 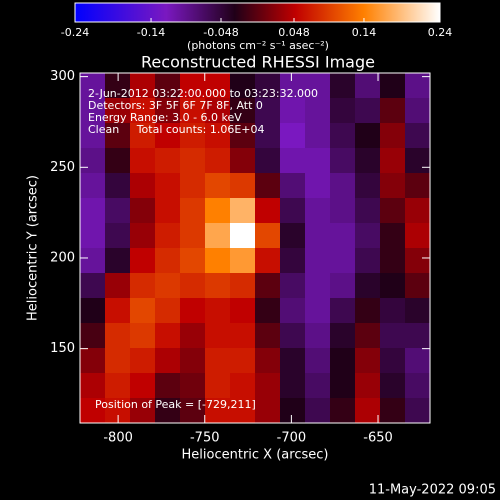 What do you see at coordinates (62, 348) in the screenshot?
I see `y-tick-label: 150` at bounding box center [62, 348].